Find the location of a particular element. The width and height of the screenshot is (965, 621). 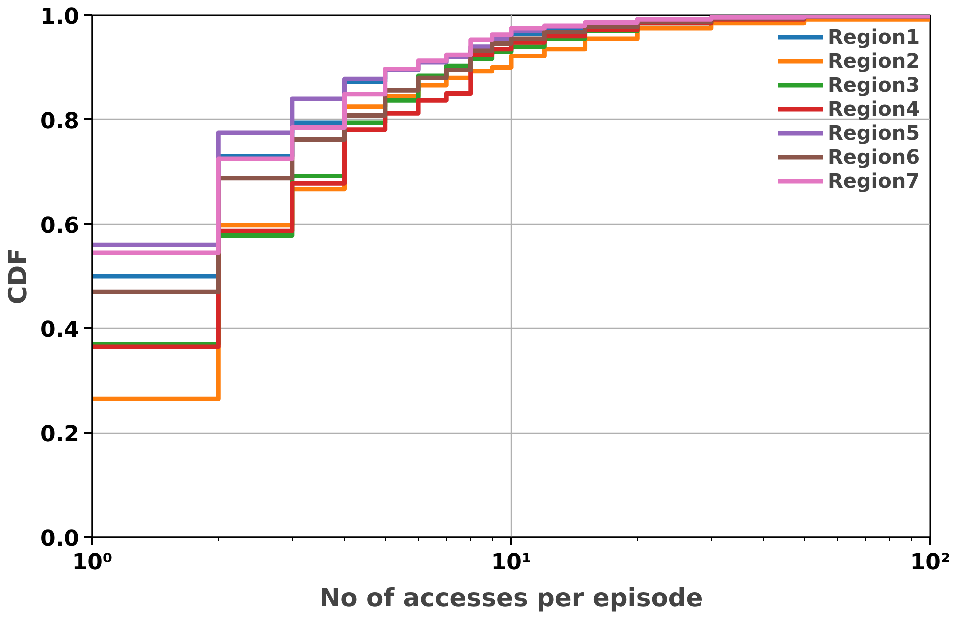

legend-label: Region2 is located at coordinates (874, 61).